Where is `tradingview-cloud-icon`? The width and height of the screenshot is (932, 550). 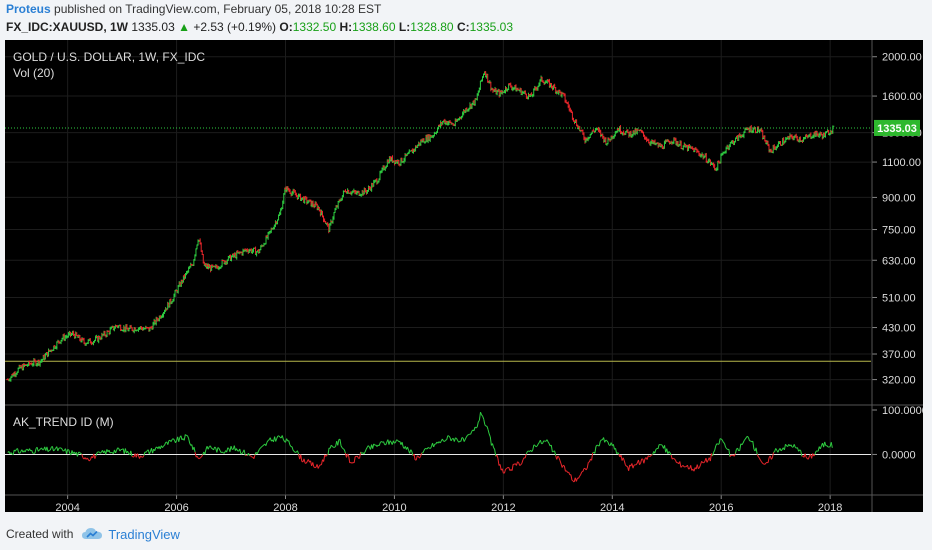 tradingview-cloud-icon is located at coordinates (92, 534).